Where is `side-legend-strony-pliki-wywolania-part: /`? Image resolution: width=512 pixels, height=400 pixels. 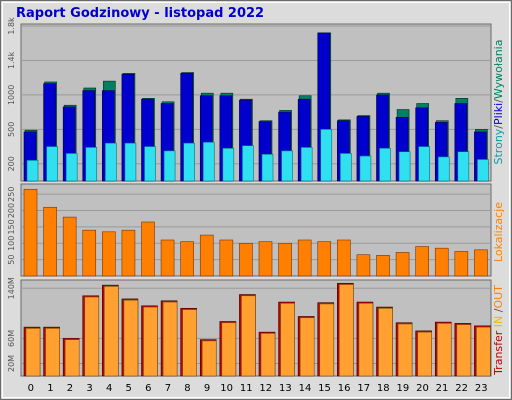
side-legend-strony-pliki-wywolania-part: / is located at coordinates (498, 127).